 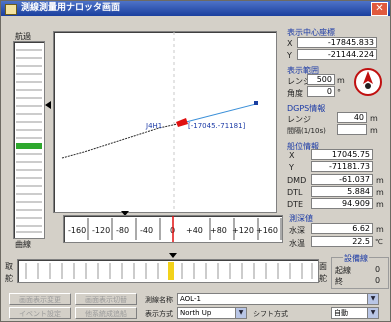 What do you see at coordinates (380, 229) in the screenshot?
I see `depth-unit: m` at bounding box center [380, 229].